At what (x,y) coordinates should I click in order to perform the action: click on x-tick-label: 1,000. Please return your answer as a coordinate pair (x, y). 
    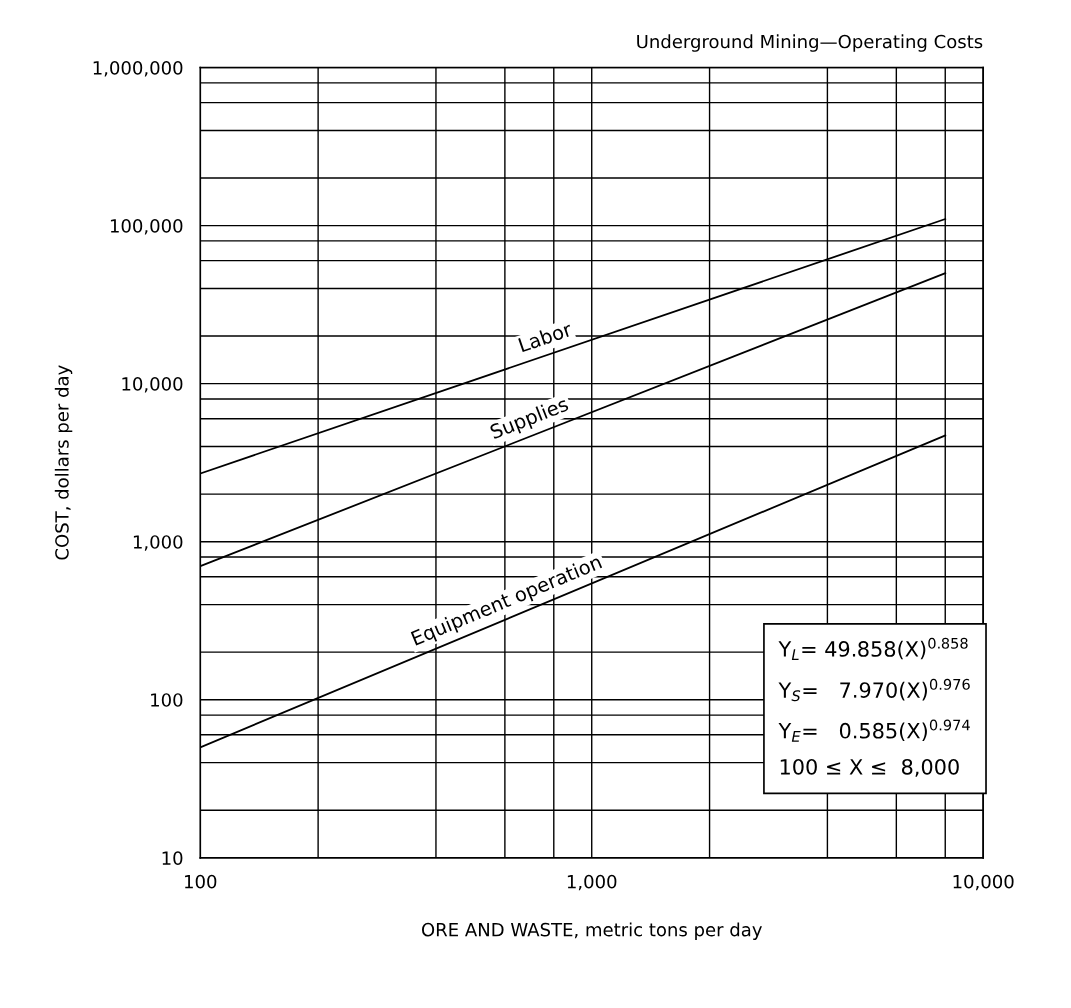
    Looking at the image, I should click on (592, 882).